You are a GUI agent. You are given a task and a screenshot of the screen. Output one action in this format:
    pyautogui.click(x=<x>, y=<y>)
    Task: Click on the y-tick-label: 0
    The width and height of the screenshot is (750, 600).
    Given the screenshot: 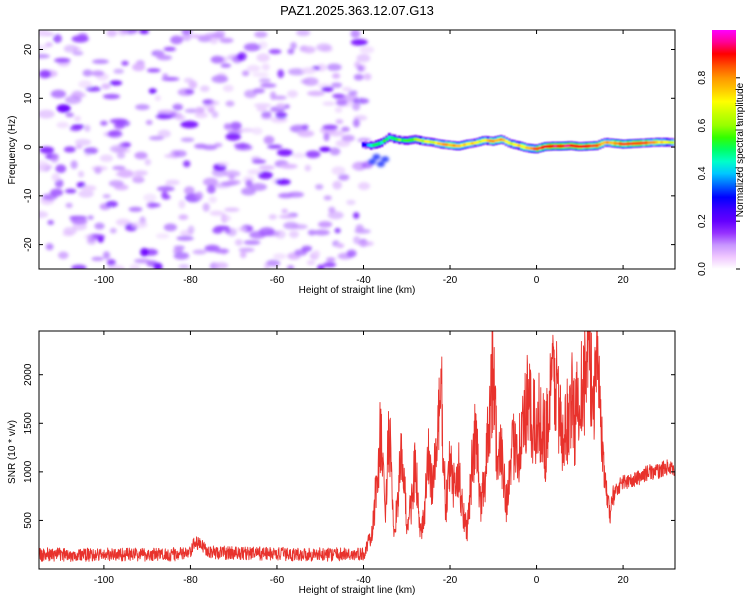 What is the action you would take?
    pyautogui.click(x=28, y=147)
    